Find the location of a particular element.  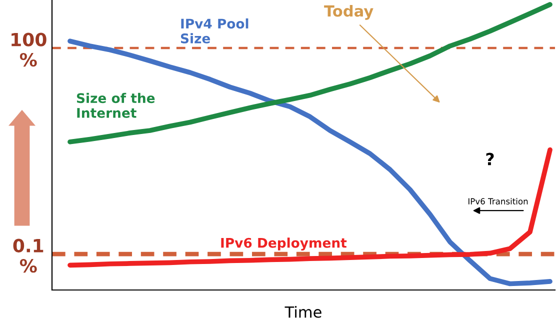

annotation: Today is located at coordinates (349, 12).